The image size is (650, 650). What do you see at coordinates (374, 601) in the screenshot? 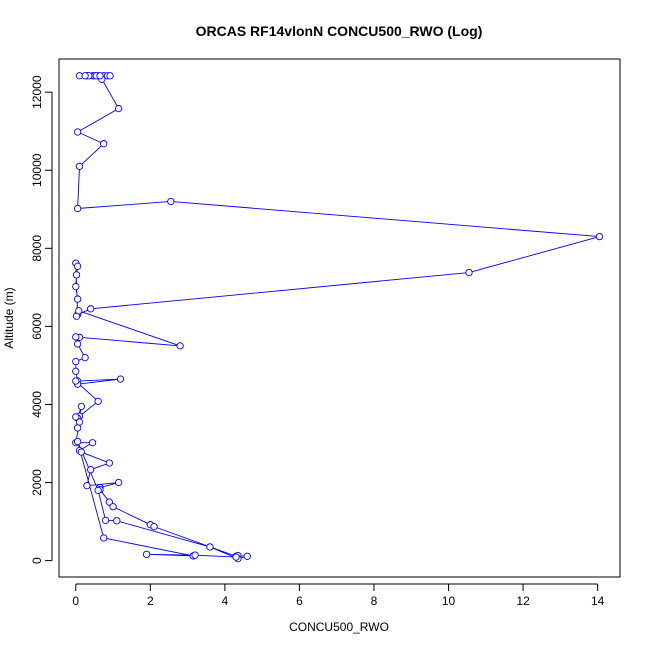
I see `x-tick-label: 8` at bounding box center [374, 601].